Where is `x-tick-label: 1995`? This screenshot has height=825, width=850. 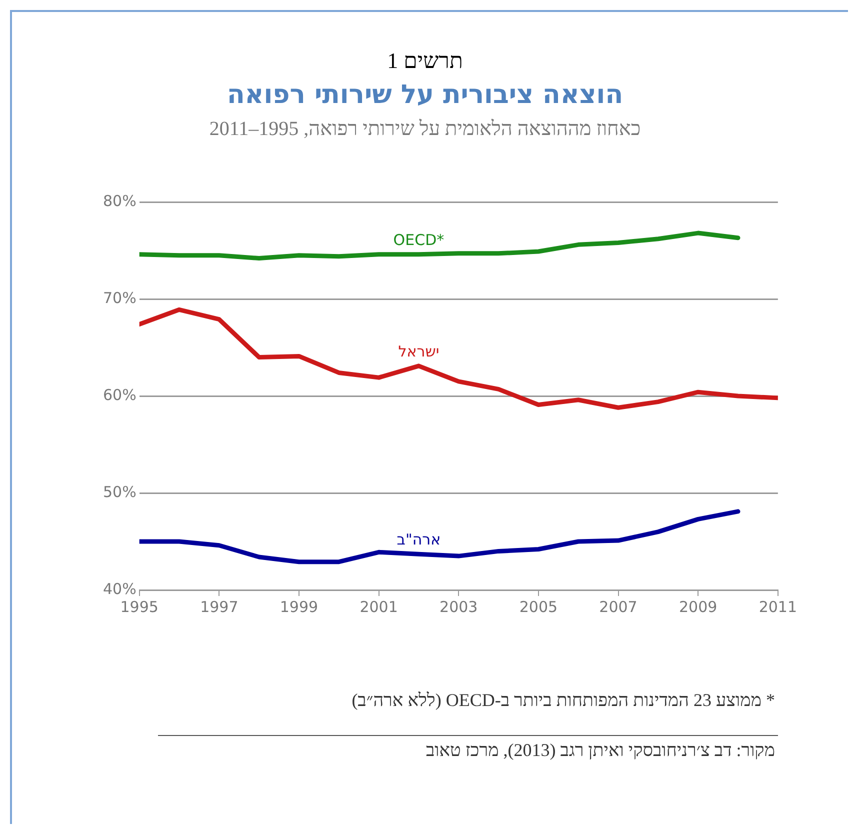 x-tick-label: 1995 is located at coordinates (139, 607).